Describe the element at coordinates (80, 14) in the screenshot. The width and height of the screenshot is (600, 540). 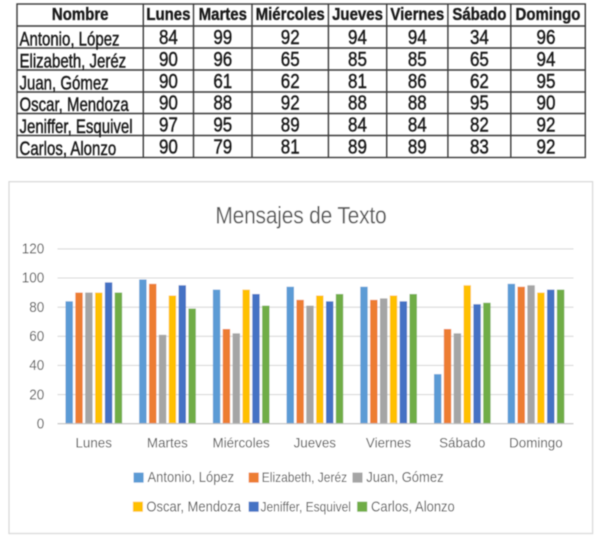
I see `svg-text: Nombre` at that location.